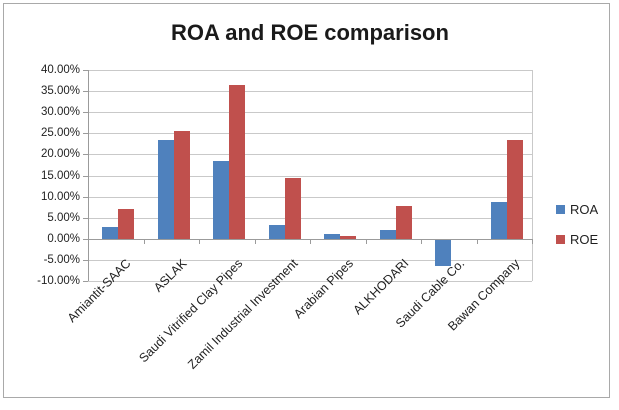 Image resolution: width=619 pixels, height=410 pixels. I want to click on legend: ROA ROE, so click(577, 233).